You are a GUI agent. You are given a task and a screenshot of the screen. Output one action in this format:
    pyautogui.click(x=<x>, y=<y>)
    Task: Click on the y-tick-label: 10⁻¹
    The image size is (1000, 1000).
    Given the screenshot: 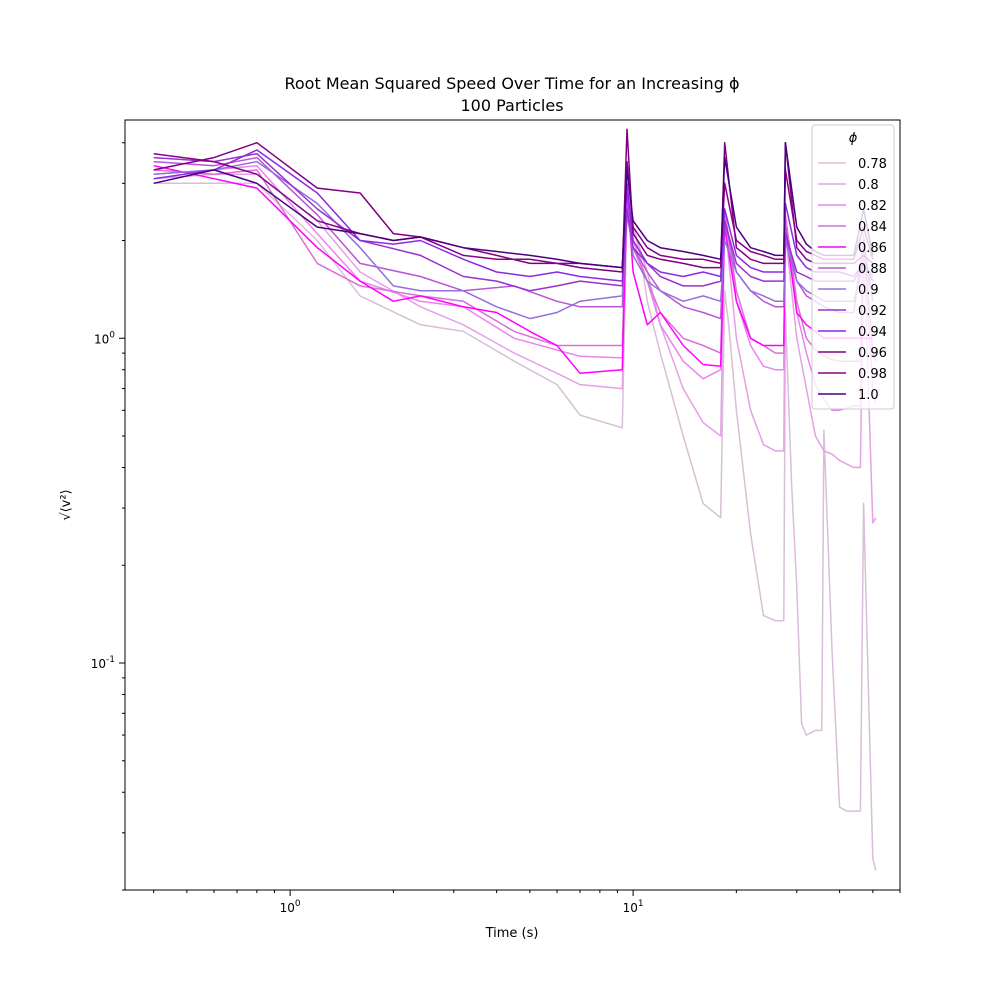 What is the action you would take?
    pyautogui.click(x=103, y=663)
    